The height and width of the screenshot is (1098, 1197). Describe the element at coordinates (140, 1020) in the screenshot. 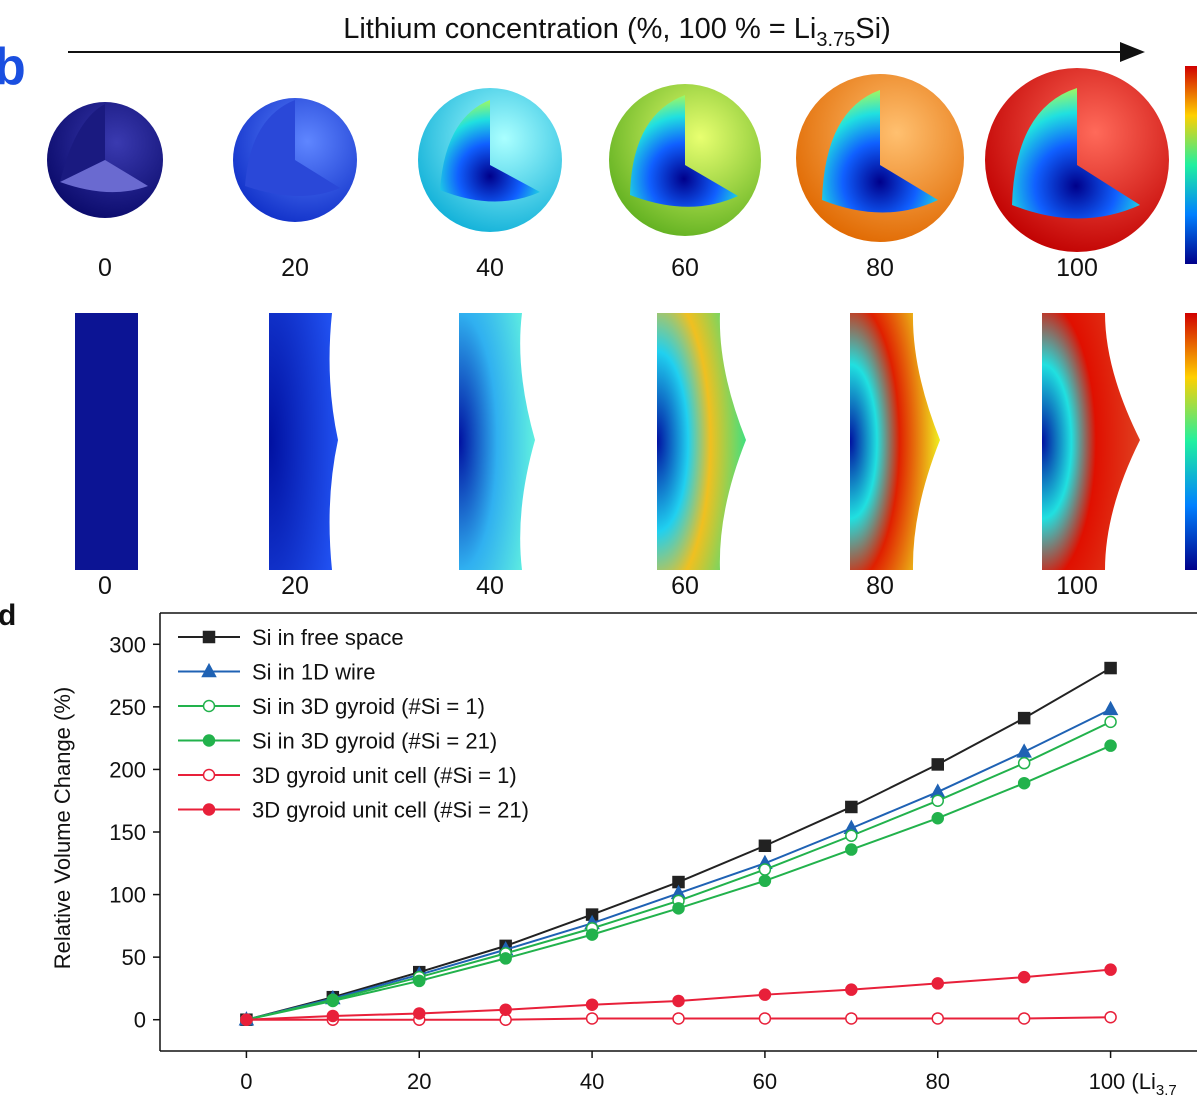

I see `y-tick-label: 0` at that location.